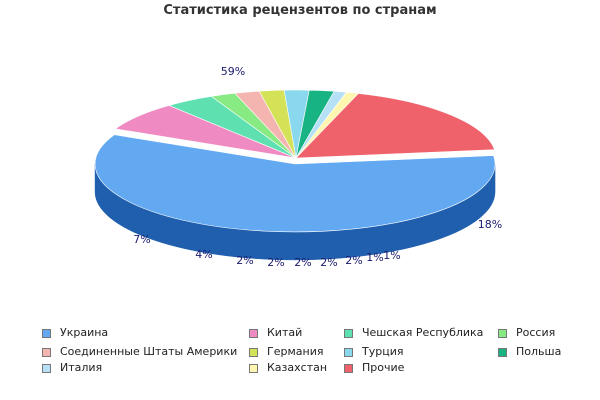 This screenshot has width=600, height=400. I want to click on slice-percent-label: 18%, so click(490, 224).